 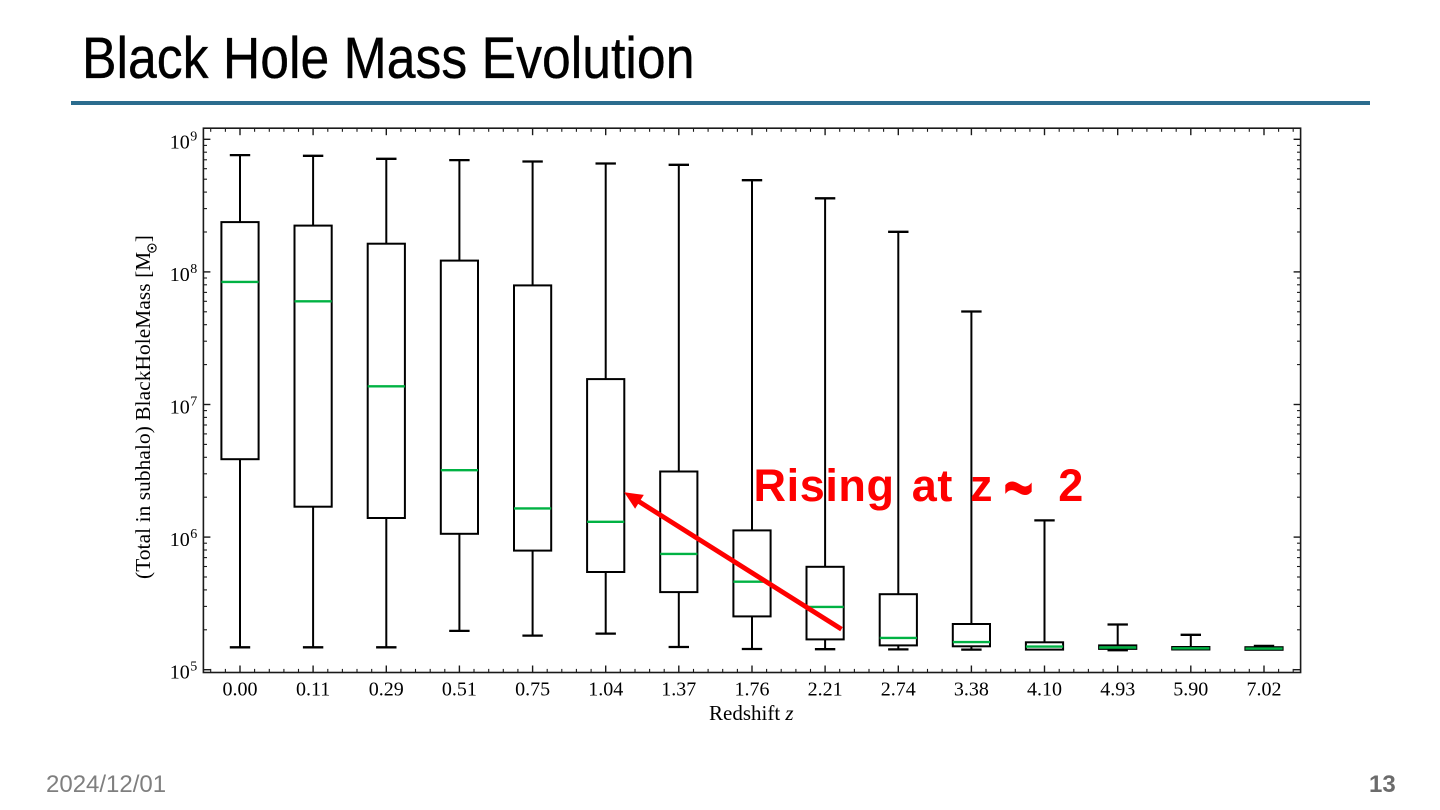 What do you see at coordinates (193, 534) in the screenshot?
I see `svg-text: 6` at bounding box center [193, 534].